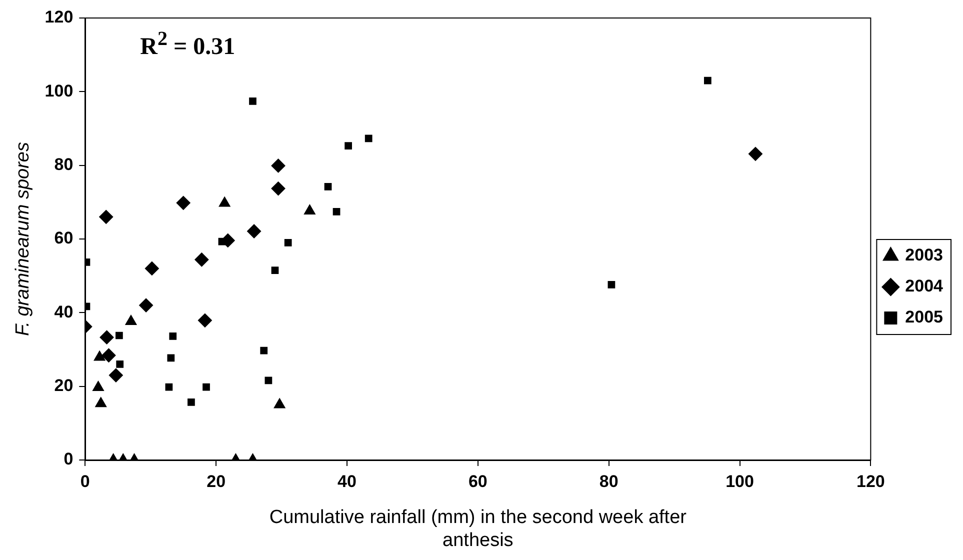  What do you see at coordinates (924, 286) in the screenshot?
I see `legend-label: 2004` at bounding box center [924, 286].